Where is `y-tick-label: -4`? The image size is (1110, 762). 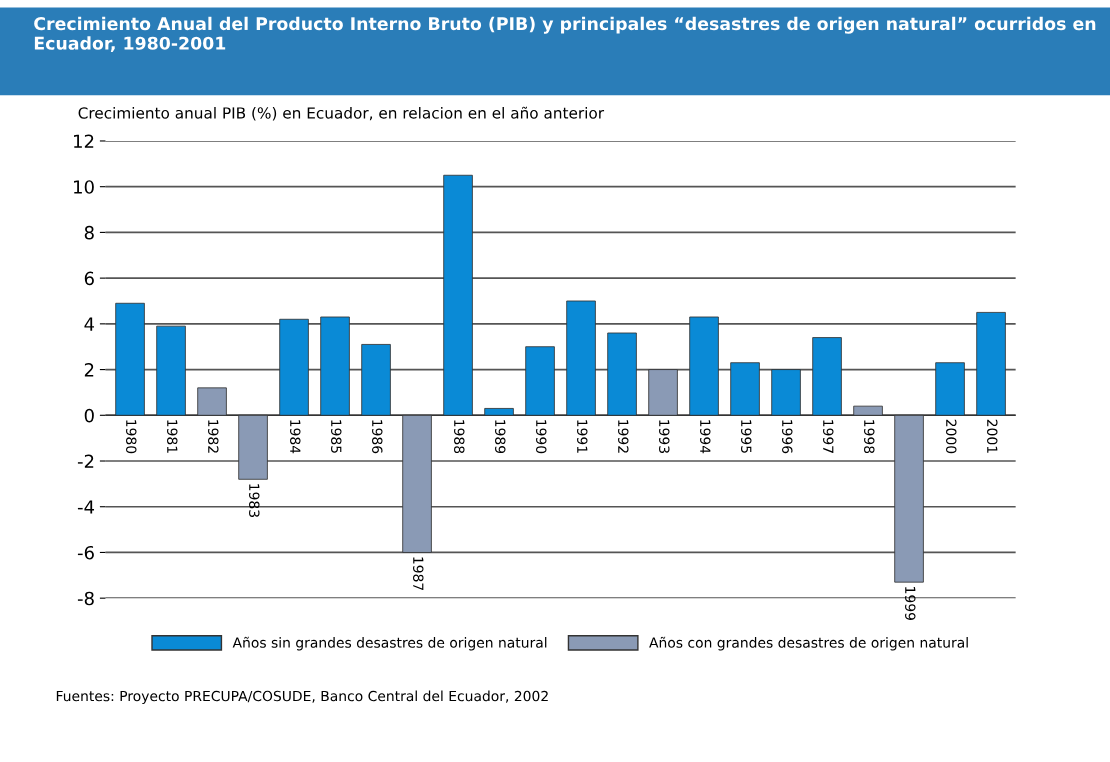
y-tick-label: -4 is located at coordinates (86, 507).